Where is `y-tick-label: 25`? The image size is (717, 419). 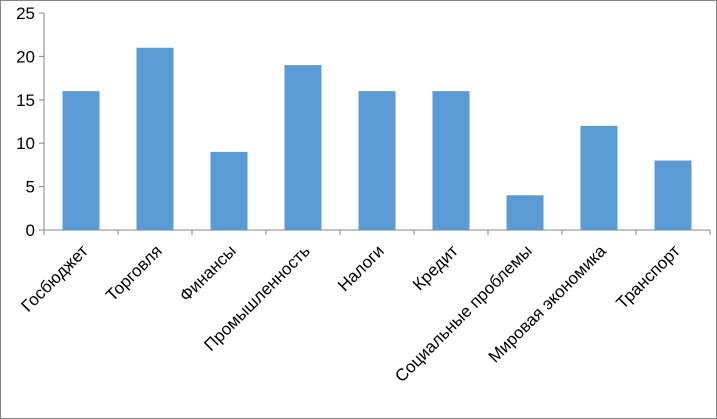
y-tick-label: 25 is located at coordinates (25, 13).